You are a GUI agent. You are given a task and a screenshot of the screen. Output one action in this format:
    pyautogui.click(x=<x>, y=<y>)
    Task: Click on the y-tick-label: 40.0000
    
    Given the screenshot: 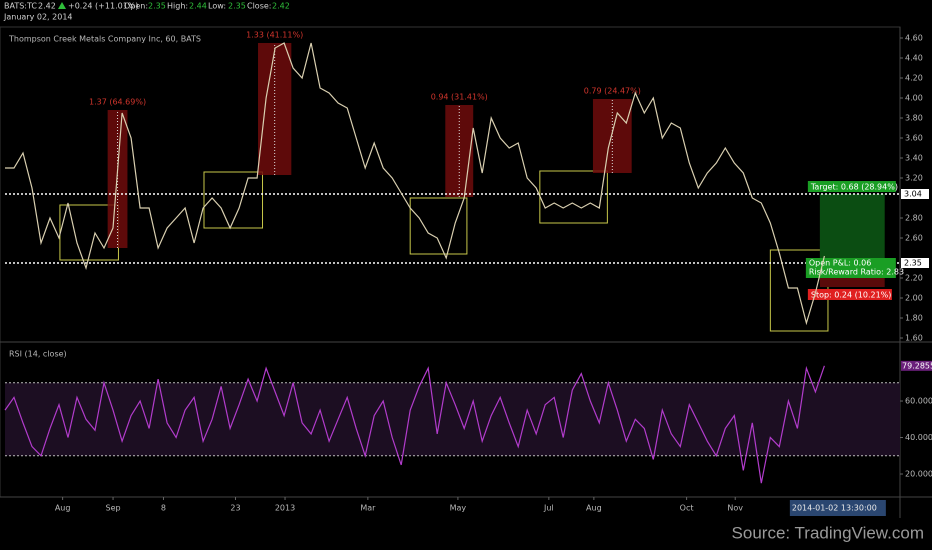 What is the action you would take?
    pyautogui.click(x=918, y=437)
    